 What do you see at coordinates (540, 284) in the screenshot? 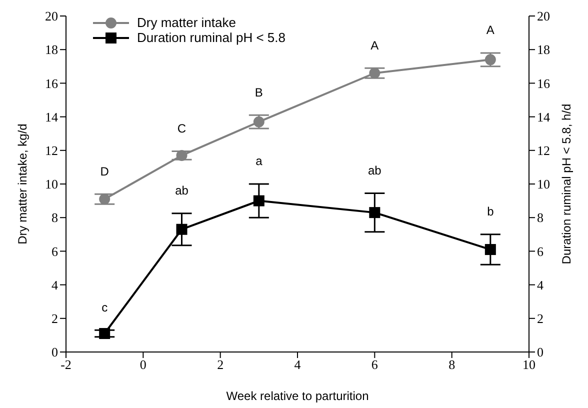
I see `y2-tick-label: 4` at bounding box center [540, 284].